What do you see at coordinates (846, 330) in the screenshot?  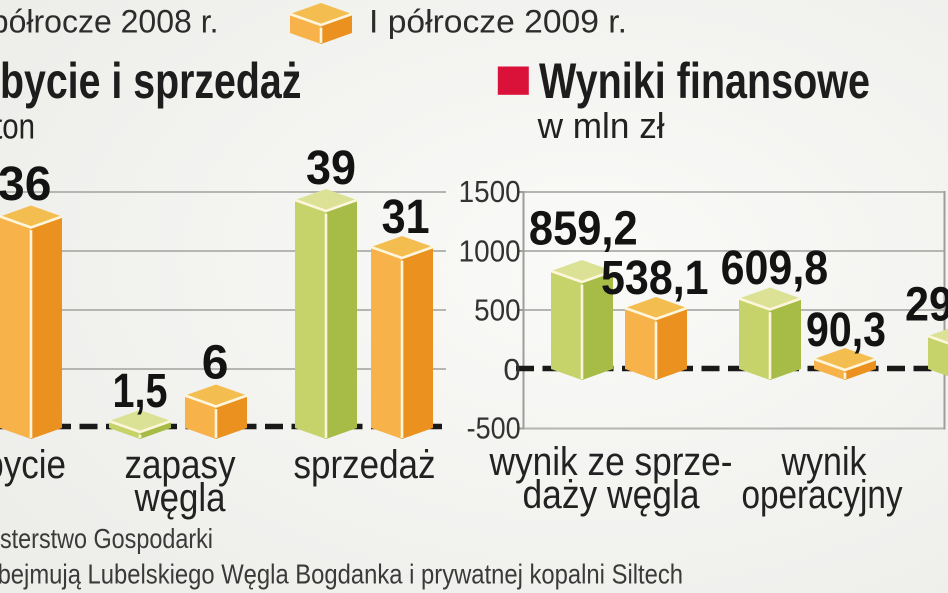 I see `svg-text: 90,3` at bounding box center [846, 330].